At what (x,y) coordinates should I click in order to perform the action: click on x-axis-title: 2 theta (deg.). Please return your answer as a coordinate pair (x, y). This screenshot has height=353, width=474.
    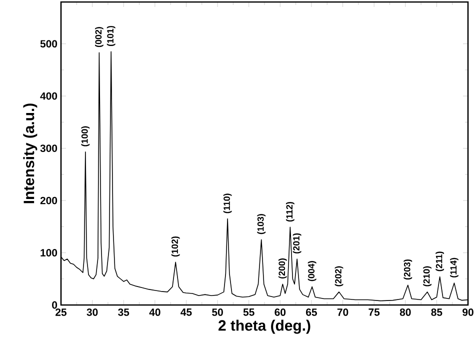
    Looking at the image, I should click on (264, 327).